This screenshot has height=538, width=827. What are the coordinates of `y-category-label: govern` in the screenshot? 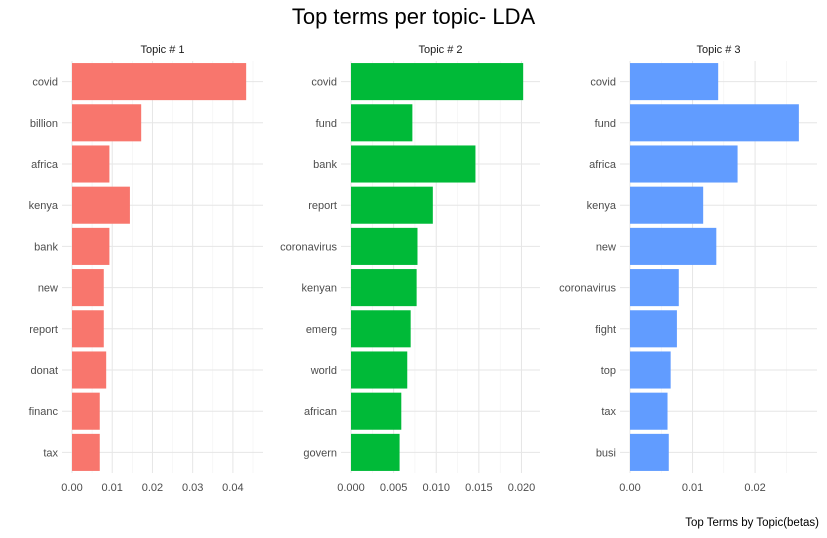 It's located at (320, 453).